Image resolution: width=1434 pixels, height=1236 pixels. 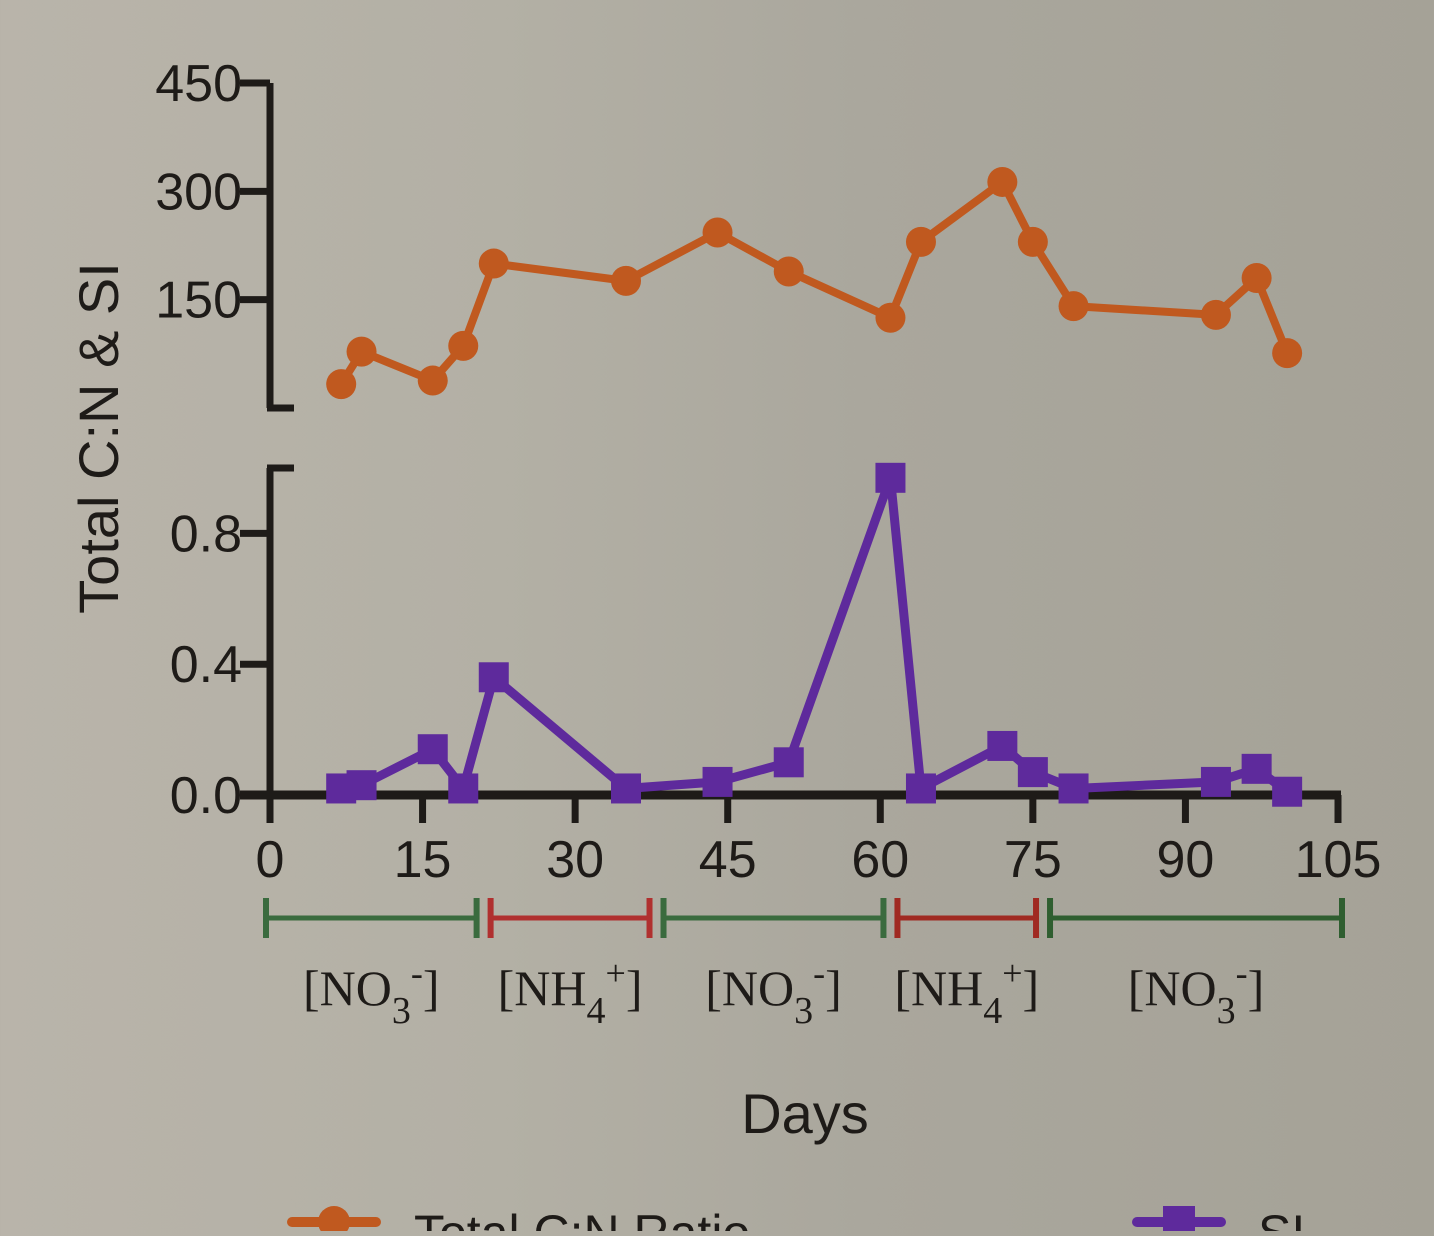 I want to click on x-tick-label: 30, so click(x=575, y=860).